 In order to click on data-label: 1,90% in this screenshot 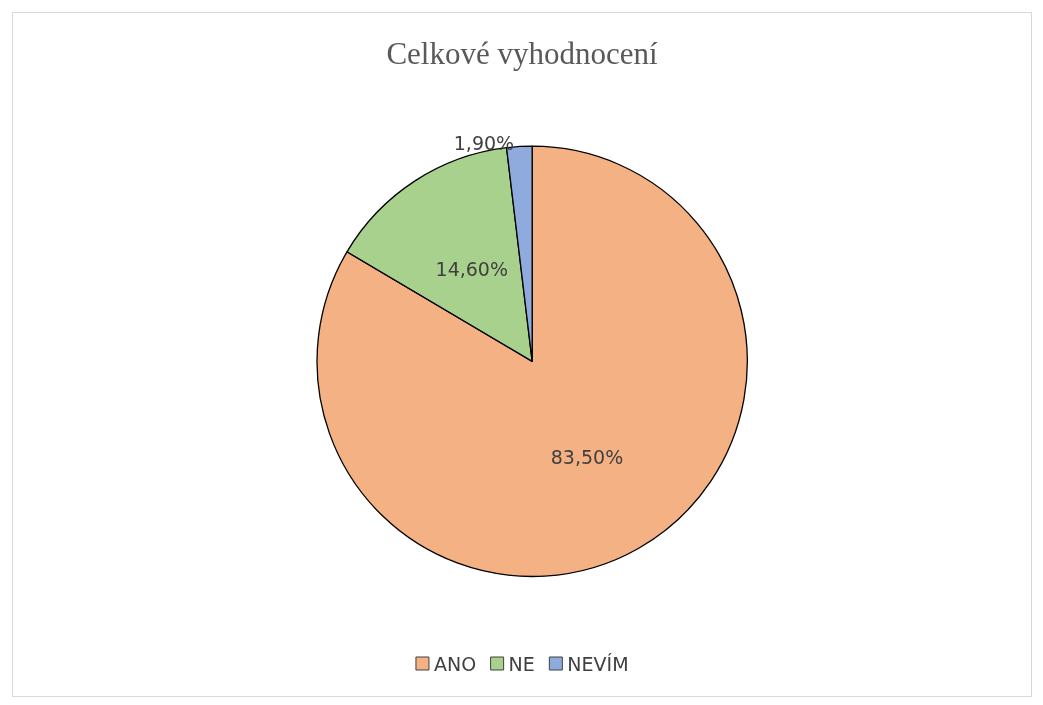, I will do `click(484, 142)`.